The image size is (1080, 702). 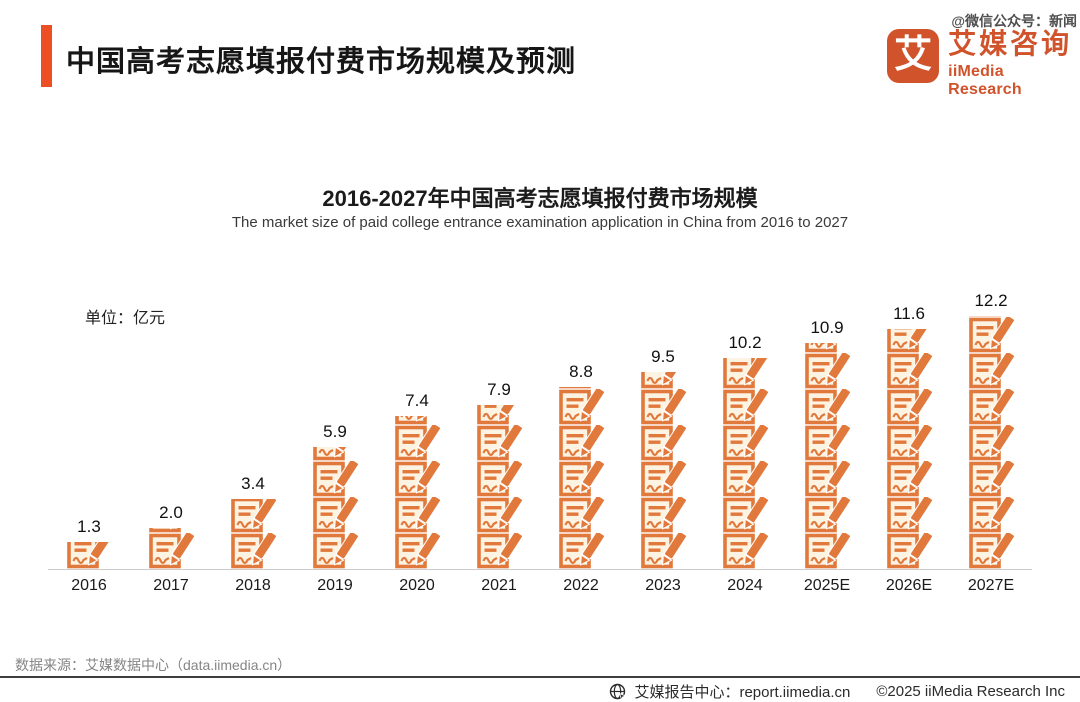 What do you see at coordinates (499, 585) in the screenshot?
I see `year-label: 2021` at bounding box center [499, 585].